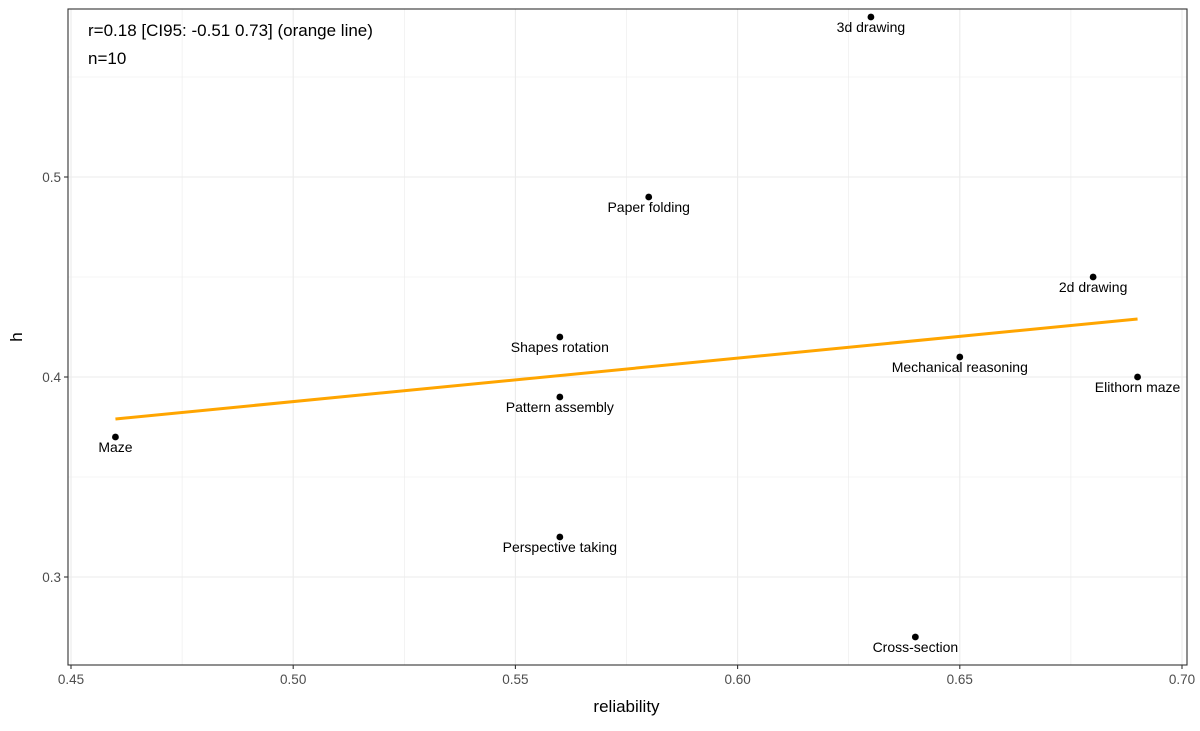 This screenshot has width=1200, height=731. I want to click on x-tick-label: 0.55, so click(515, 679).